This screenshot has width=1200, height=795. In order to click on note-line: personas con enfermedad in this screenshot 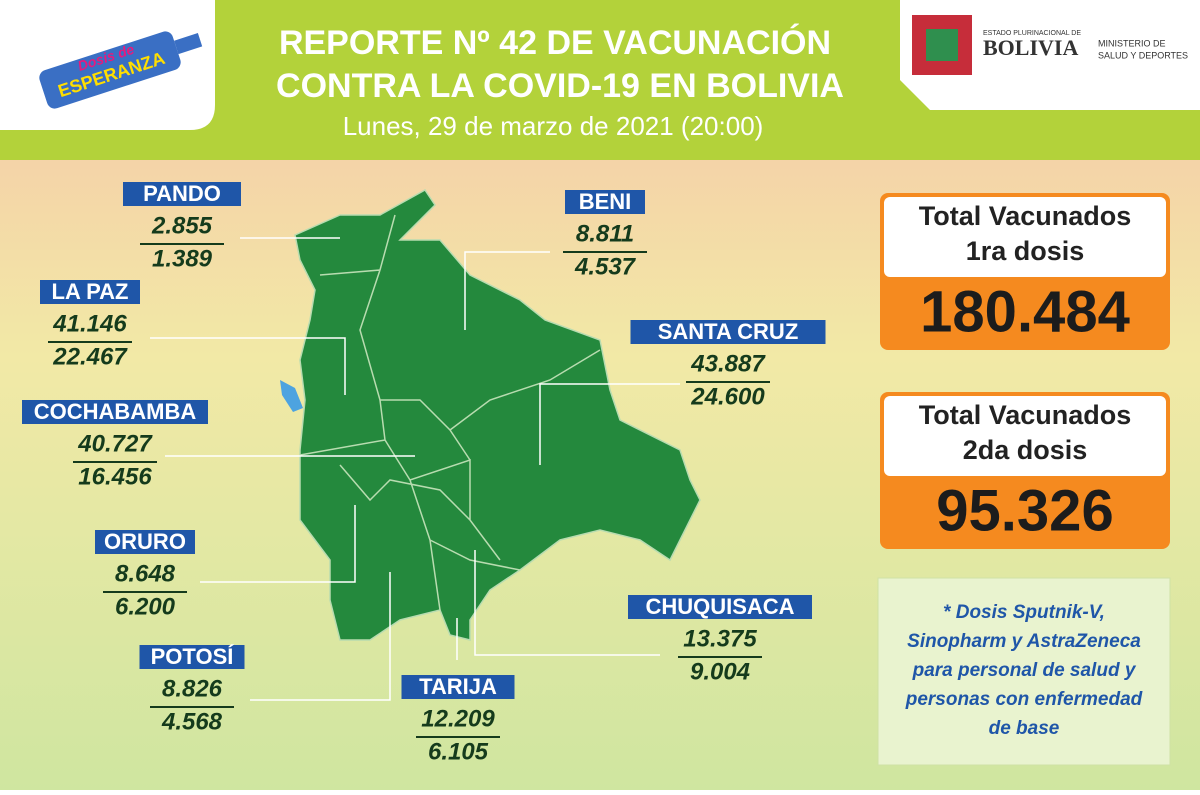, I will do `click(1024, 699)`.